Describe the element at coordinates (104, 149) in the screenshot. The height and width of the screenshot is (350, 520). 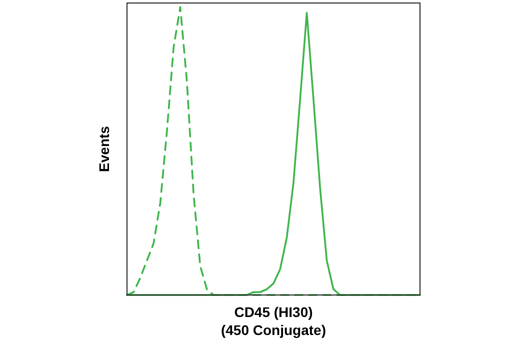
I see `y-axis-title: Events` at that location.